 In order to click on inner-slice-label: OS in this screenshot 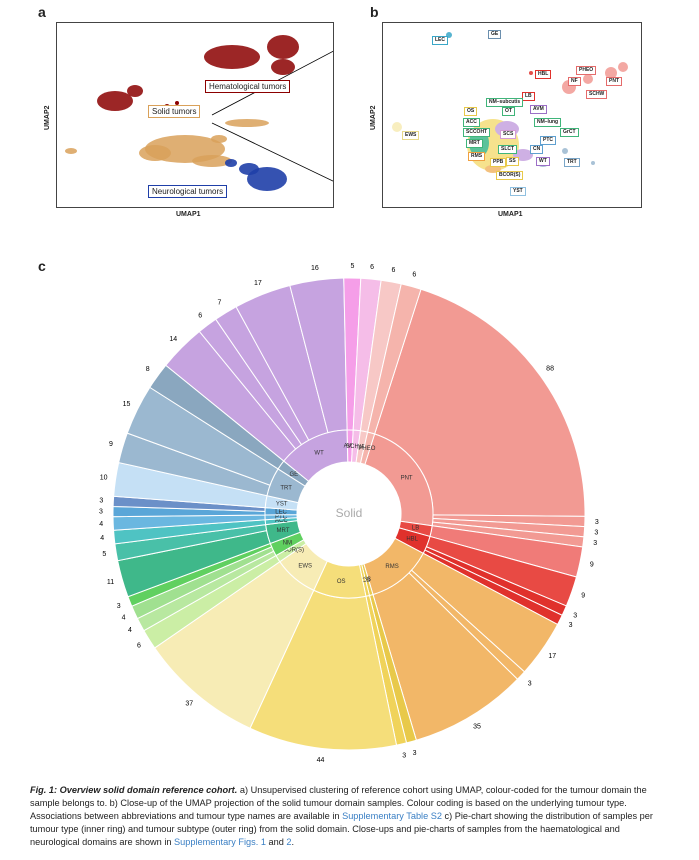, I will do `click(341, 582)`.